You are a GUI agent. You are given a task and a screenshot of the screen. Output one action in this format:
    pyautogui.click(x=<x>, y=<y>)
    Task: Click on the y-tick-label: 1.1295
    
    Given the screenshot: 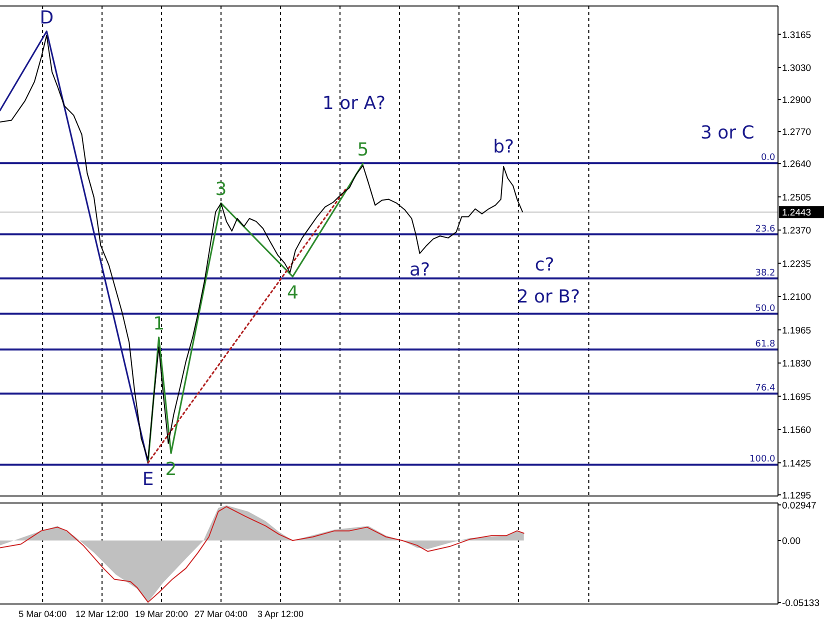 What is the action you would take?
    pyautogui.click(x=797, y=496)
    